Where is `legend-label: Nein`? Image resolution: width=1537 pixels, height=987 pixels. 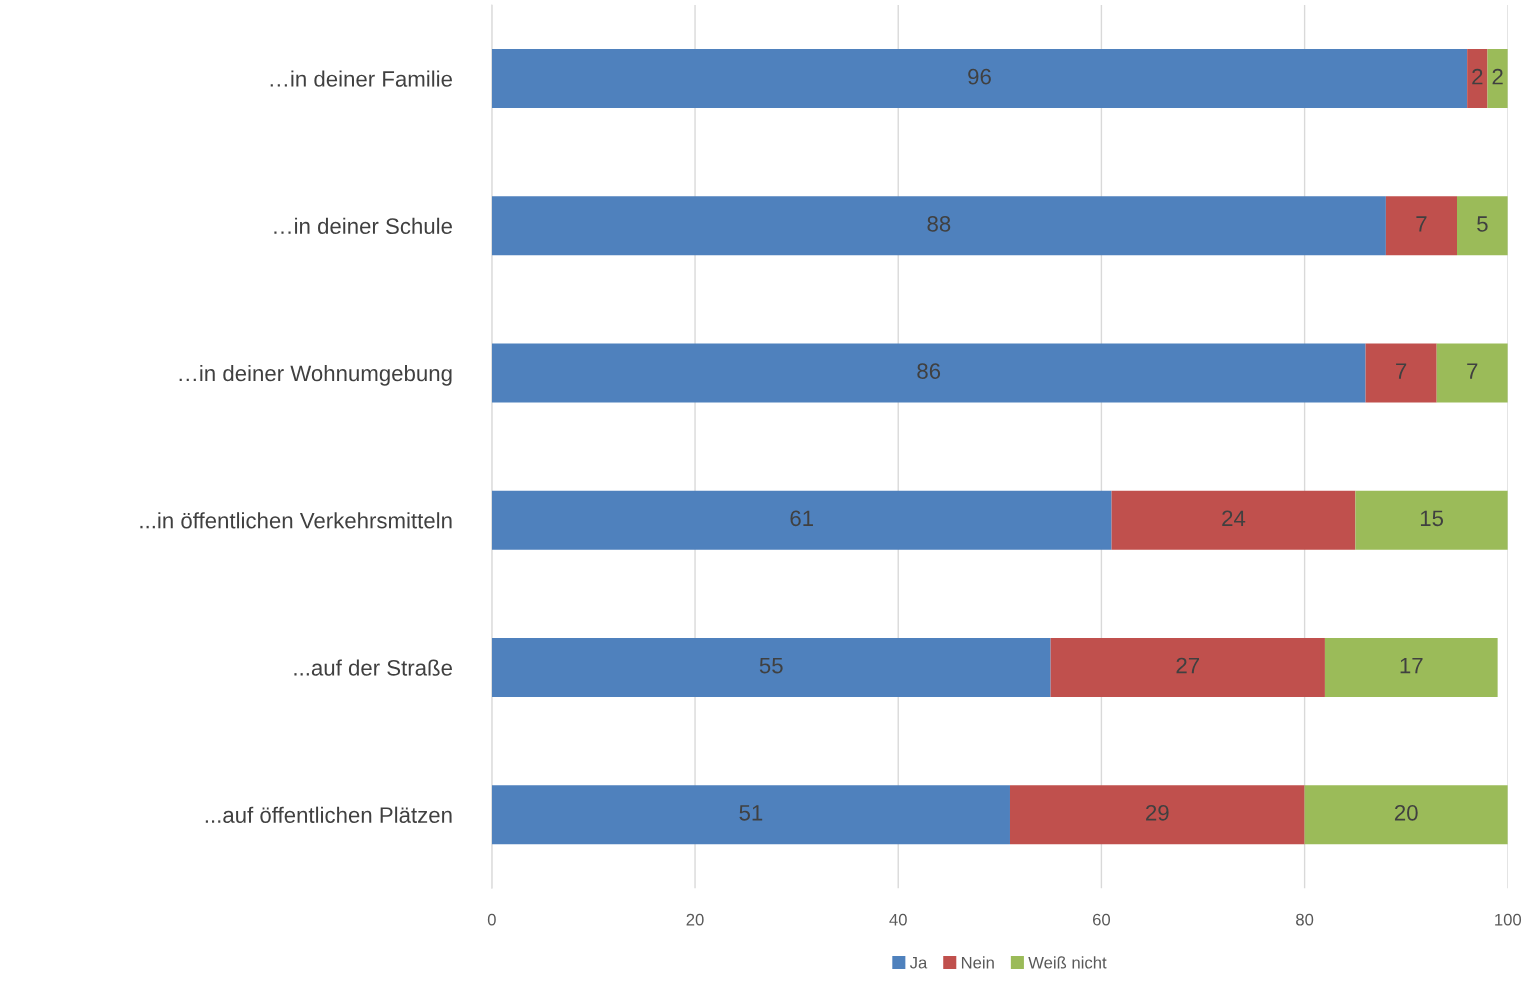
legend-label: Nein is located at coordinates (977, 962).